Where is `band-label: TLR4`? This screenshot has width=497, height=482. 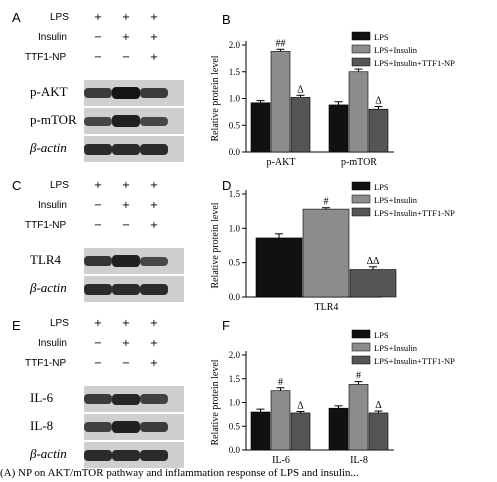 band-label: TLR4 is located at coordinates (46, 259).